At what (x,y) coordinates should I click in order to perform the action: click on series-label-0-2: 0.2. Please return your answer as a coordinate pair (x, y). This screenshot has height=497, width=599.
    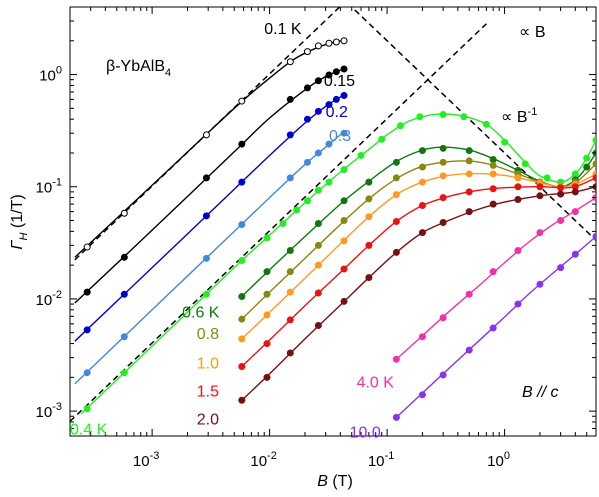
    Looking at the image, I should click on (337, 112).